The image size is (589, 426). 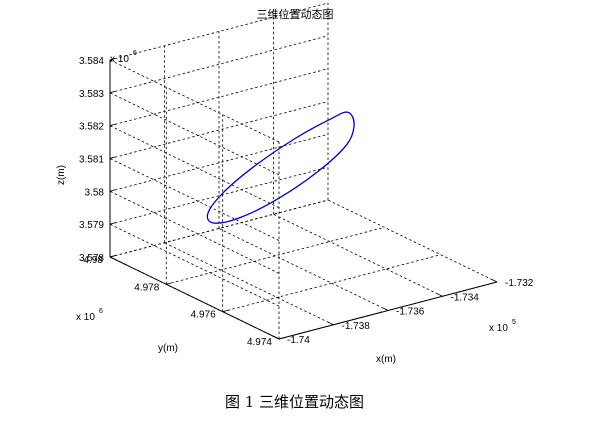 I want to click on z-tick-label: 3.582, so click(x=91, y=127).